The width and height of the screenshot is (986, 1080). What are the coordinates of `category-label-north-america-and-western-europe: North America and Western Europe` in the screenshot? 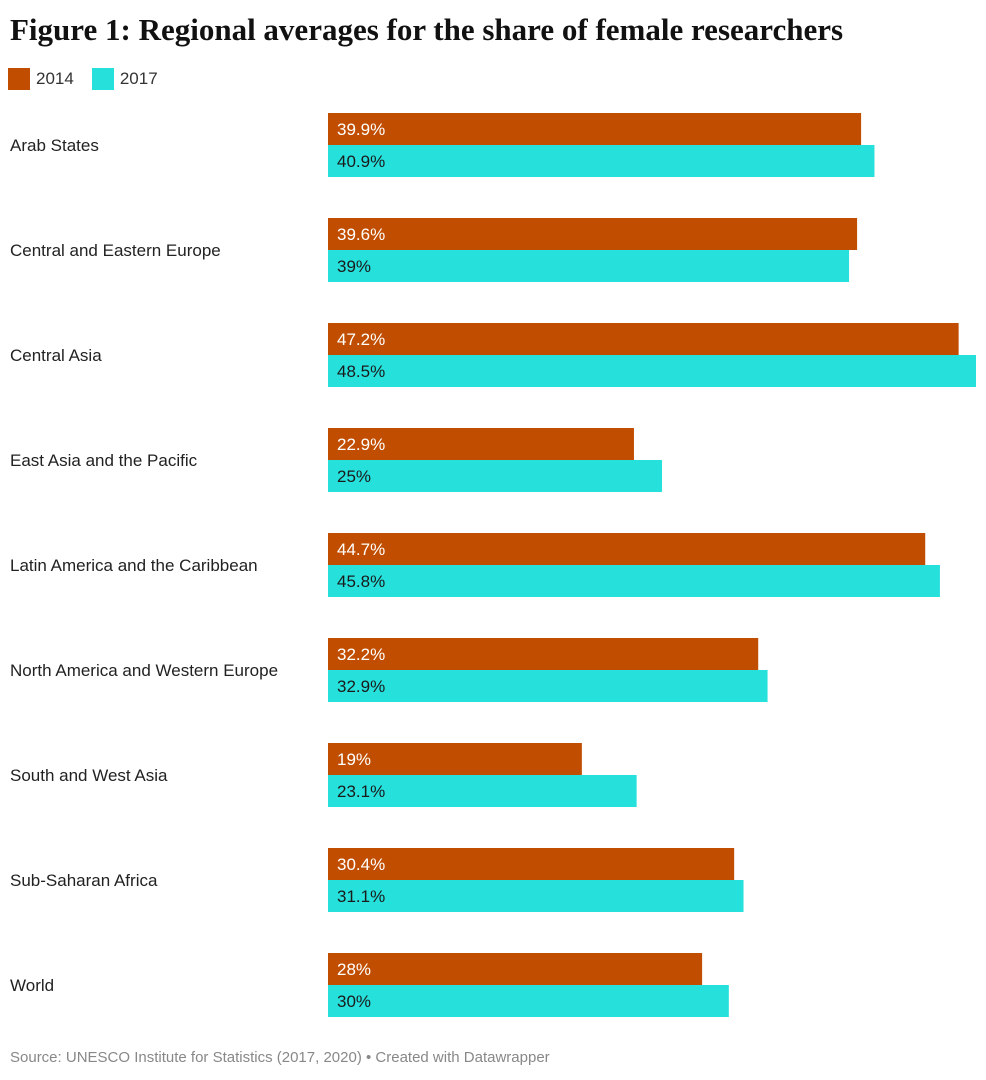 It's located at (144, 670).